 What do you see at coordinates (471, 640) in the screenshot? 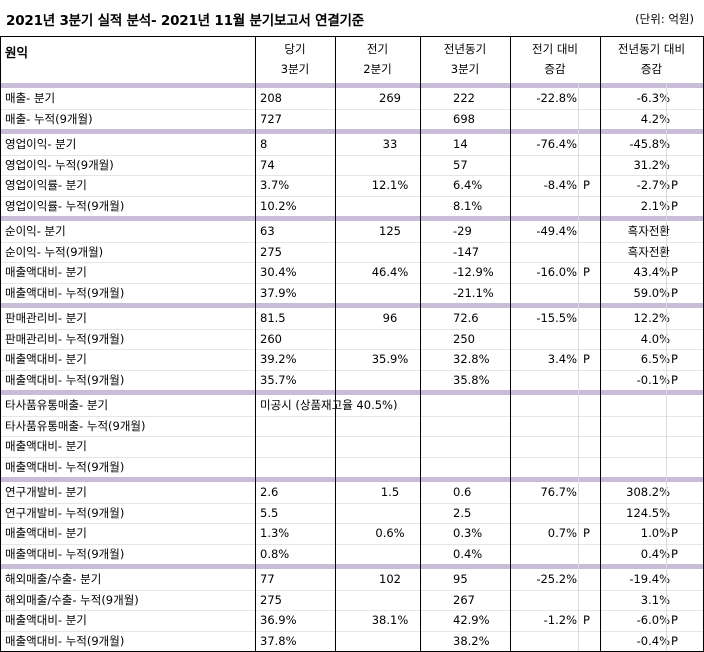
I see `cell-prior-year: 38.2%` at bounding box center [471, 640].